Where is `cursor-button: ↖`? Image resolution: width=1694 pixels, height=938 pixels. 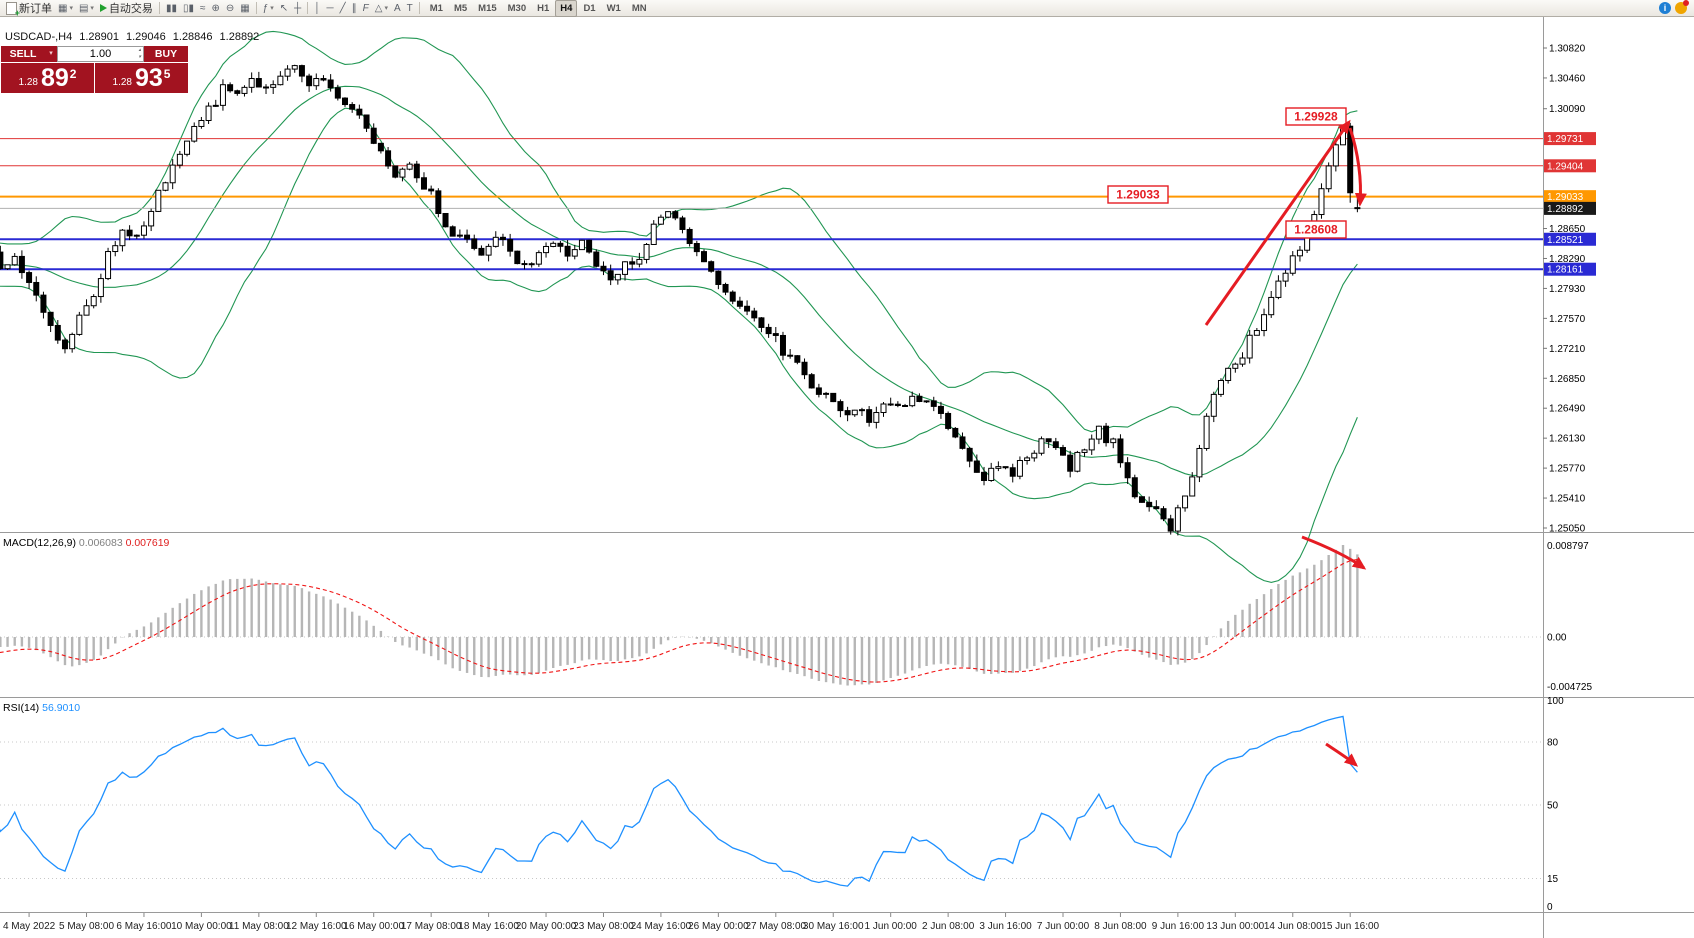
cursor-button: ↖ is located at coordinates (284, 8).